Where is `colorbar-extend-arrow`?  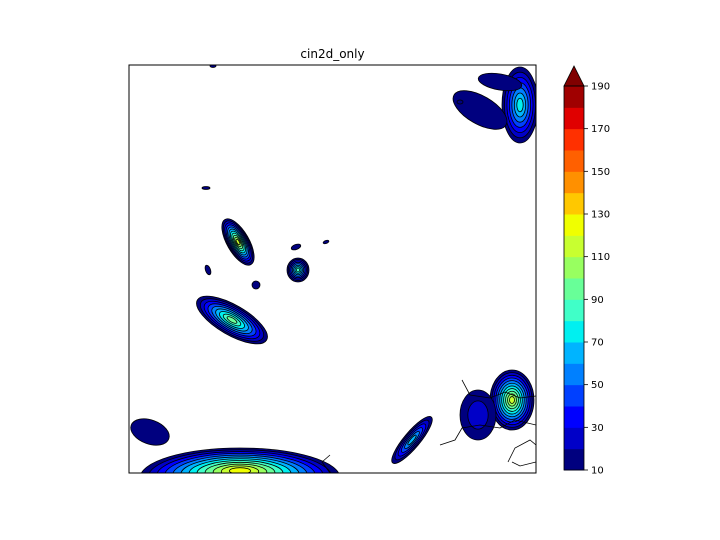
colorbar-extend-arrow is located at coordinates (574, 76).